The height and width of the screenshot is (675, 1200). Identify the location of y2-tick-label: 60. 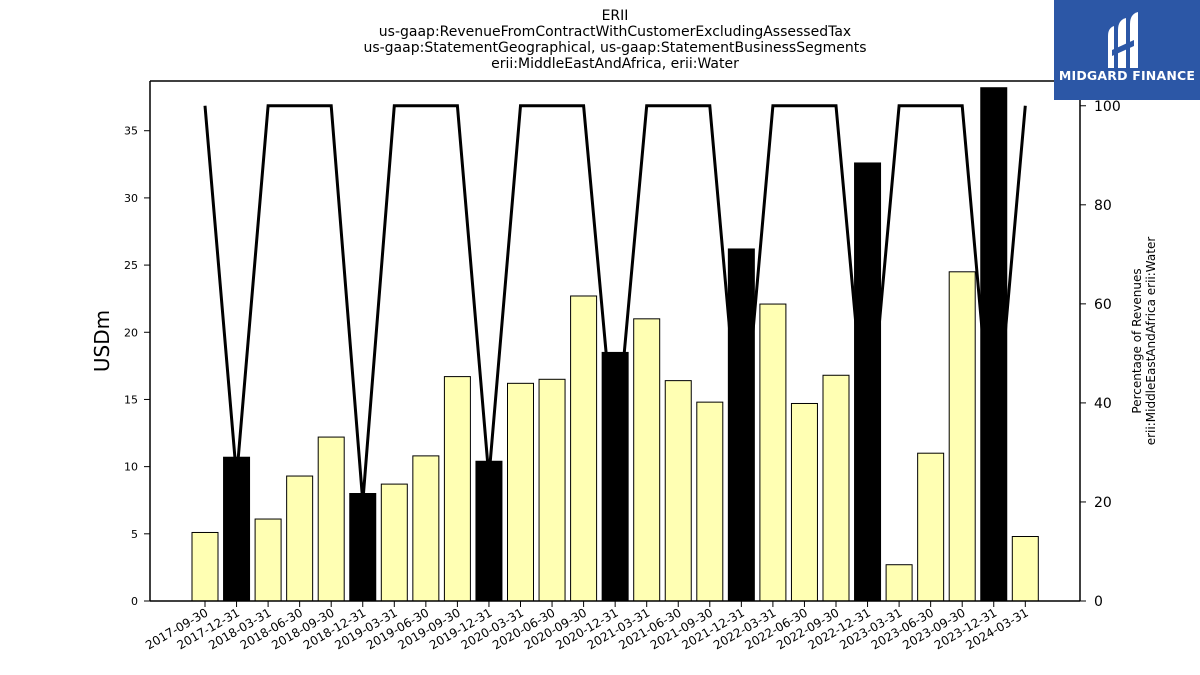
(1103, 305).